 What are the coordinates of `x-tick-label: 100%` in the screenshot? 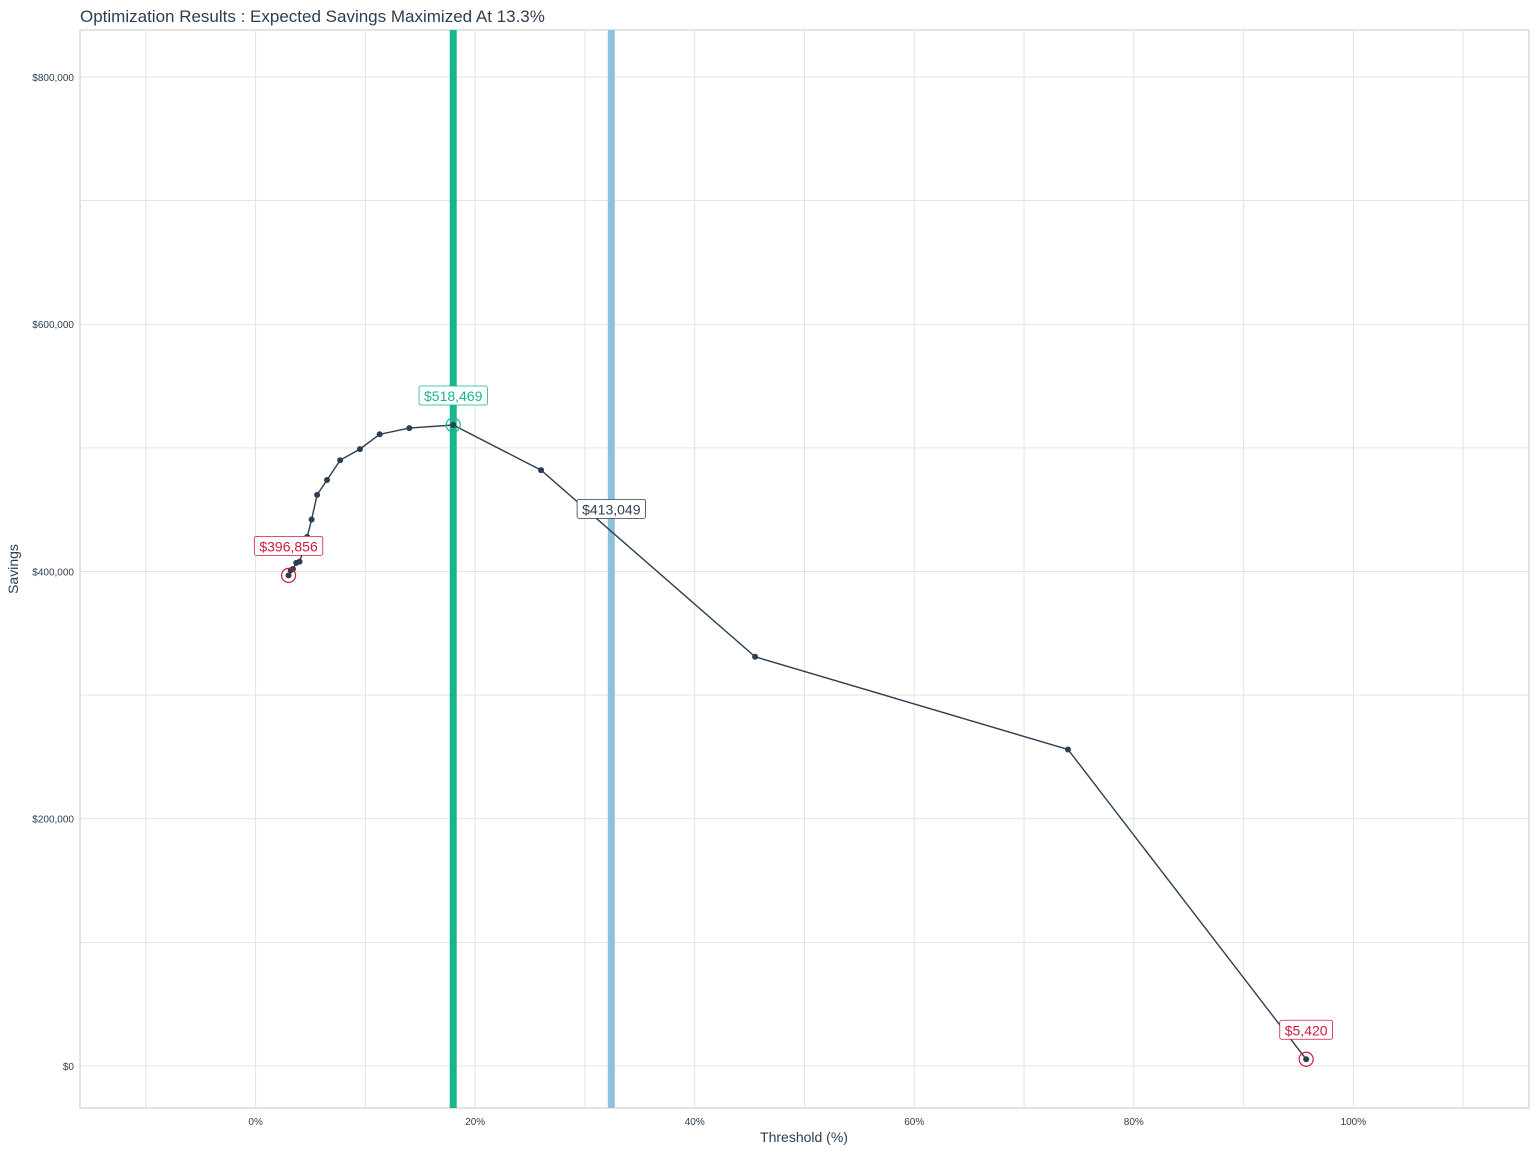 It's located at (1354, 1122).